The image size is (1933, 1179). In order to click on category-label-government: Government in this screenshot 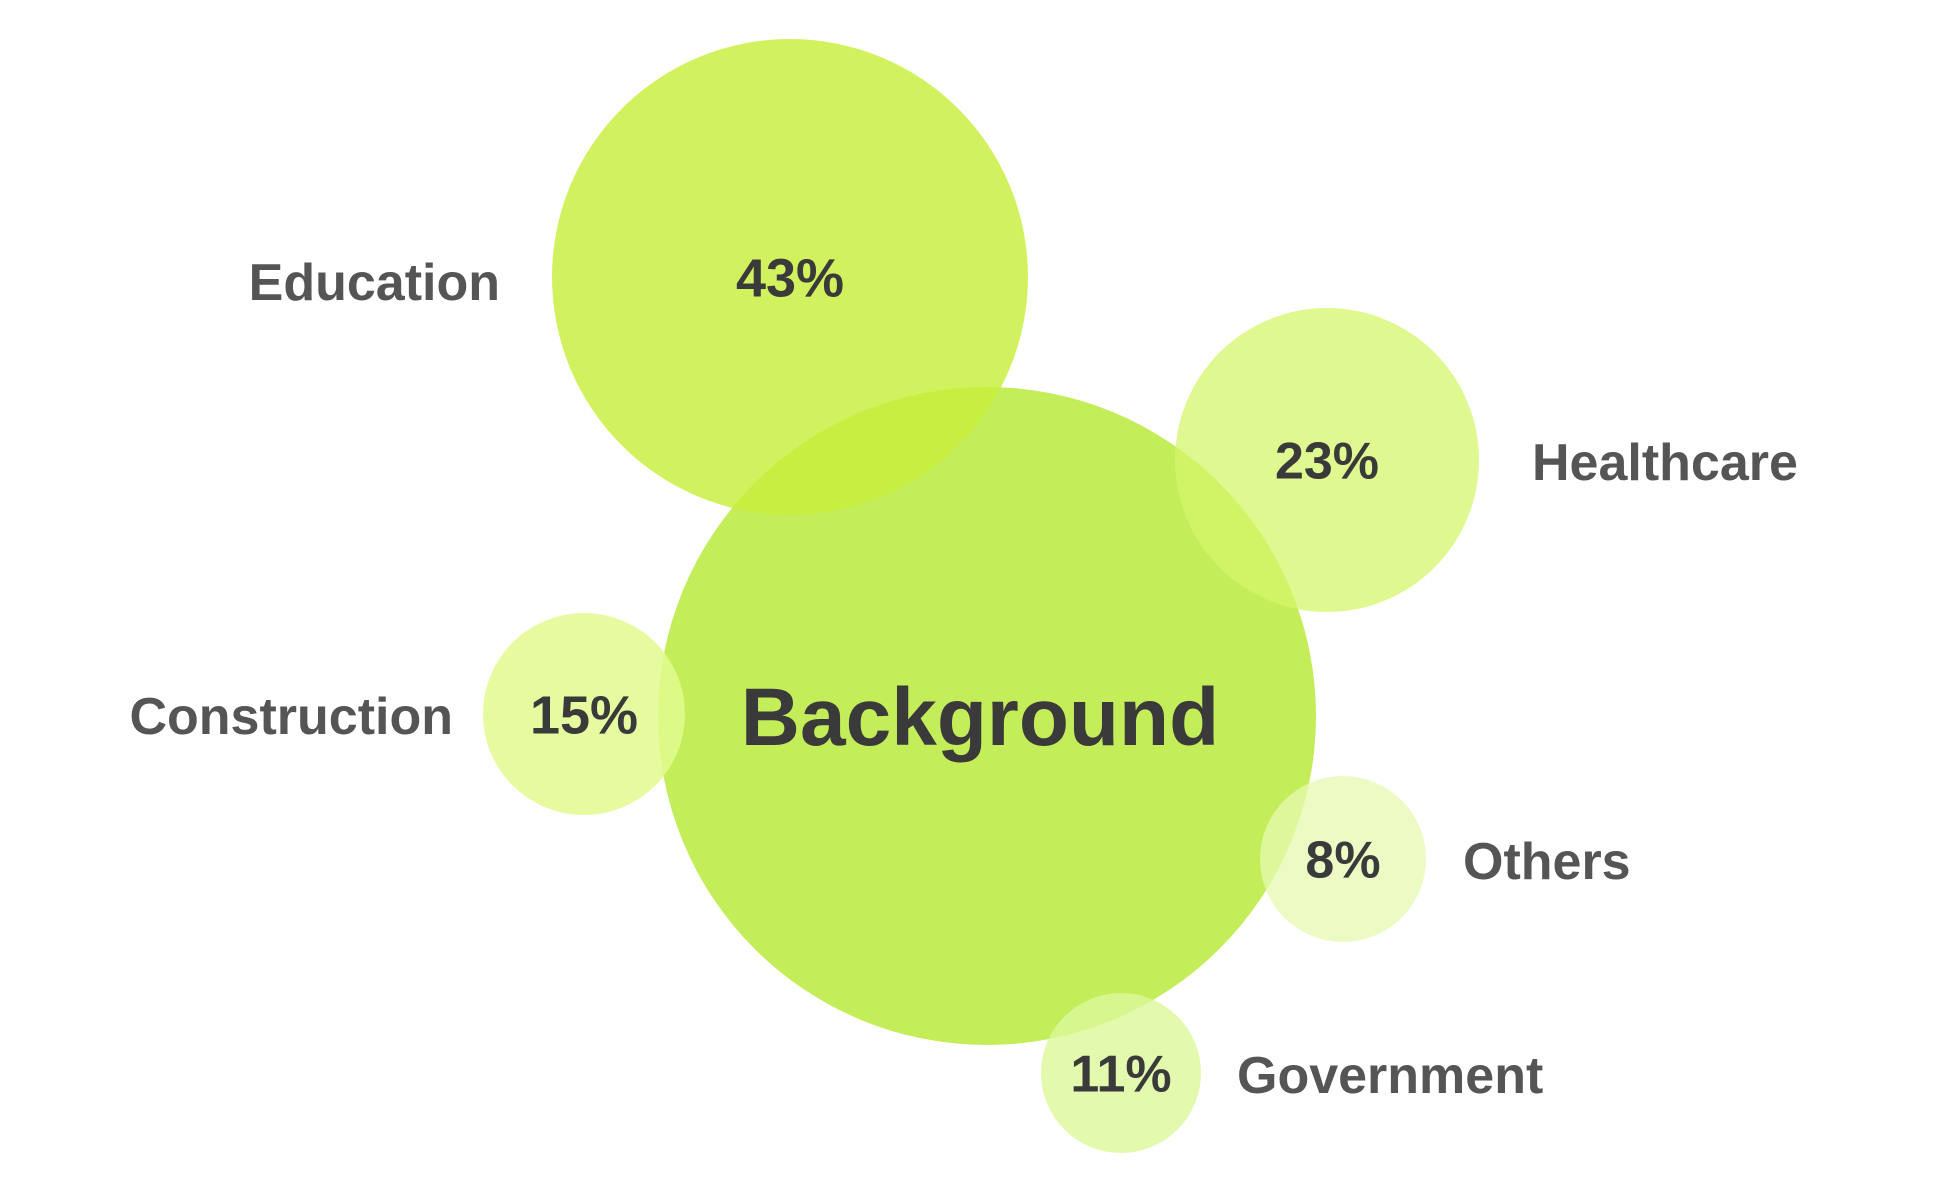, I will do `click(1390, 1076)`.